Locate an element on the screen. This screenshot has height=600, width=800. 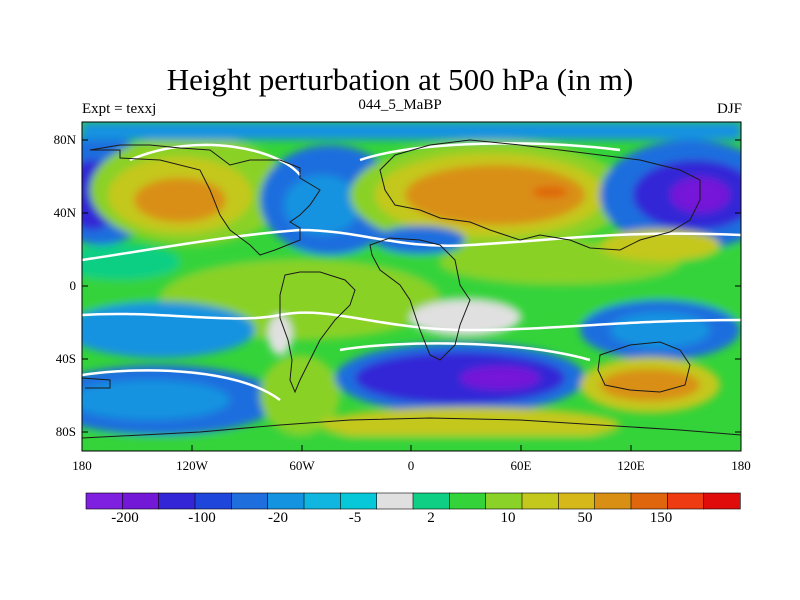
zero-contour-south is located at coordinates (411, 321).